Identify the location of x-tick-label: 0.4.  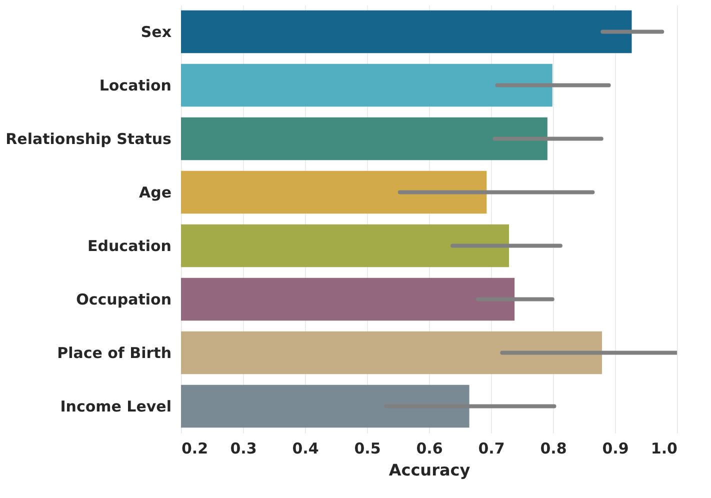
(305, 449).